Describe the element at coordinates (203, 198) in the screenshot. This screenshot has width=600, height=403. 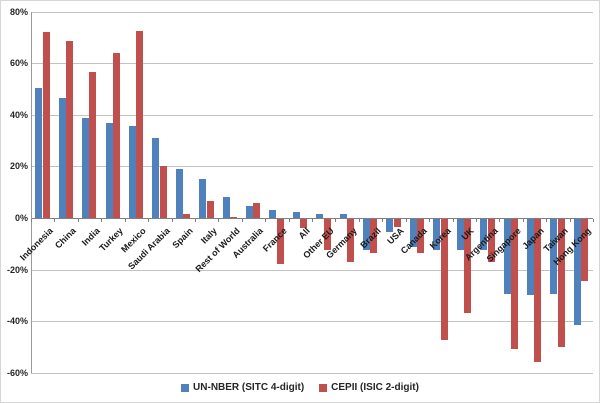
I see `bar-italy-un-nber` at that location.